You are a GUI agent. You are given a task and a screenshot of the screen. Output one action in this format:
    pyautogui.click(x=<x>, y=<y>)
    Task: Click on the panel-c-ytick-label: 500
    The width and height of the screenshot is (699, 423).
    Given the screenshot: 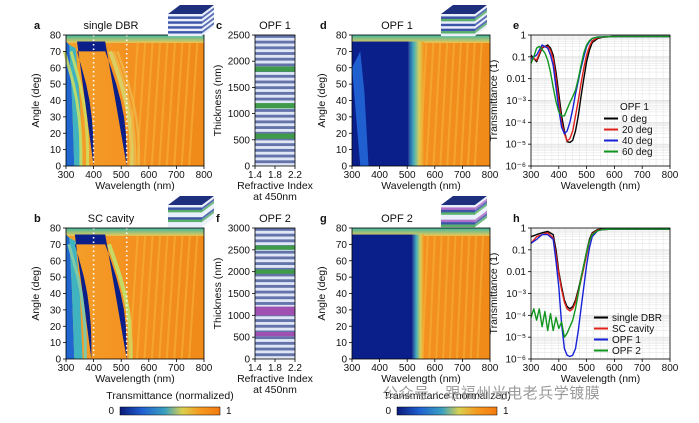 What is the action you would take?
    pyautogui.click(x=241, y=140)
    